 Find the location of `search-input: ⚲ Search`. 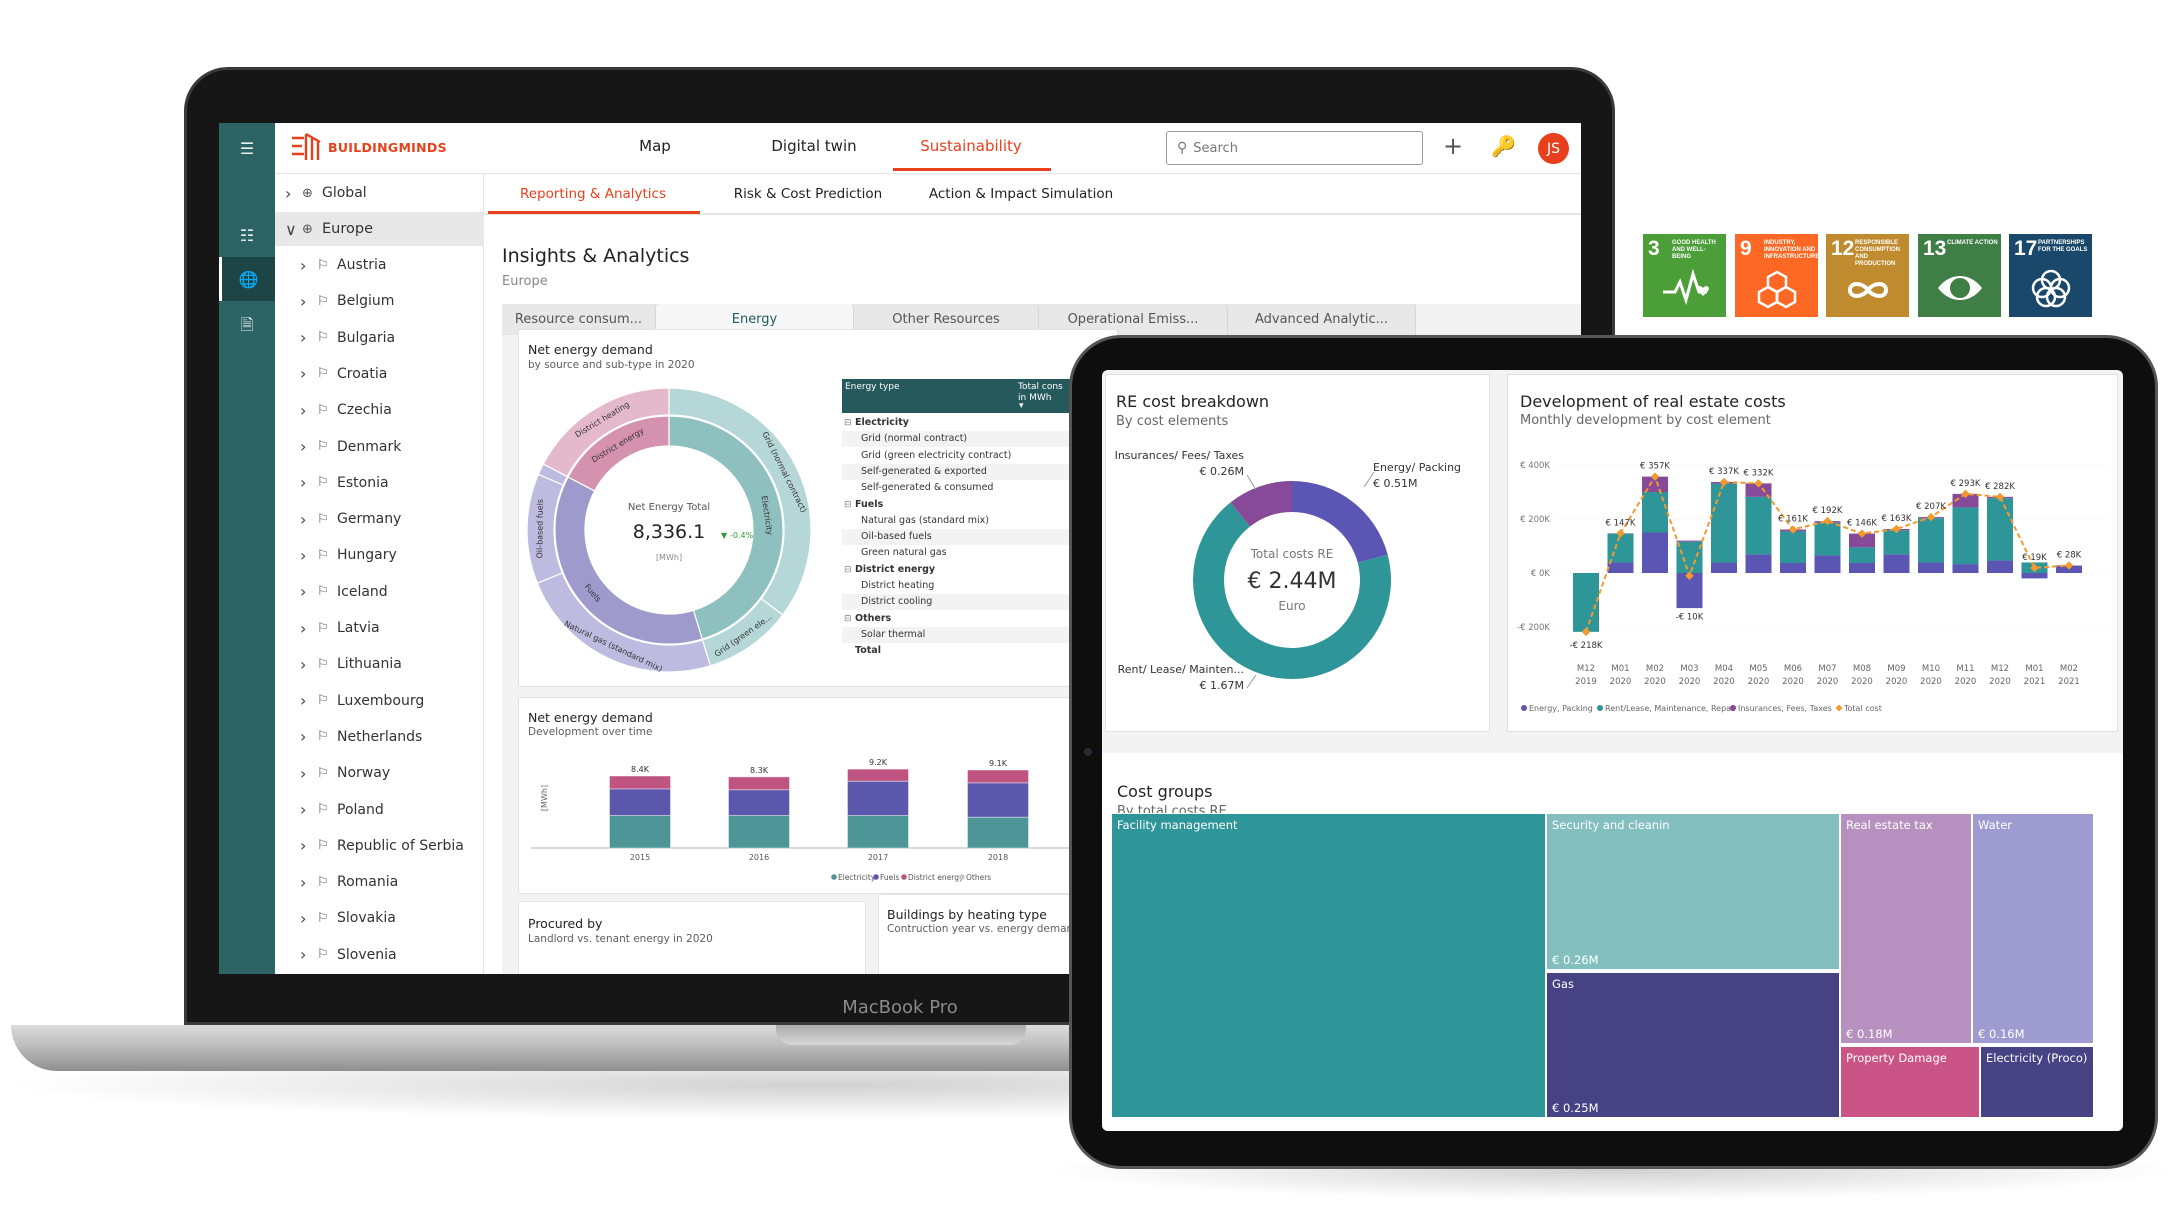

search-input: ⚲ Search is located at coordinates (1294, 148).